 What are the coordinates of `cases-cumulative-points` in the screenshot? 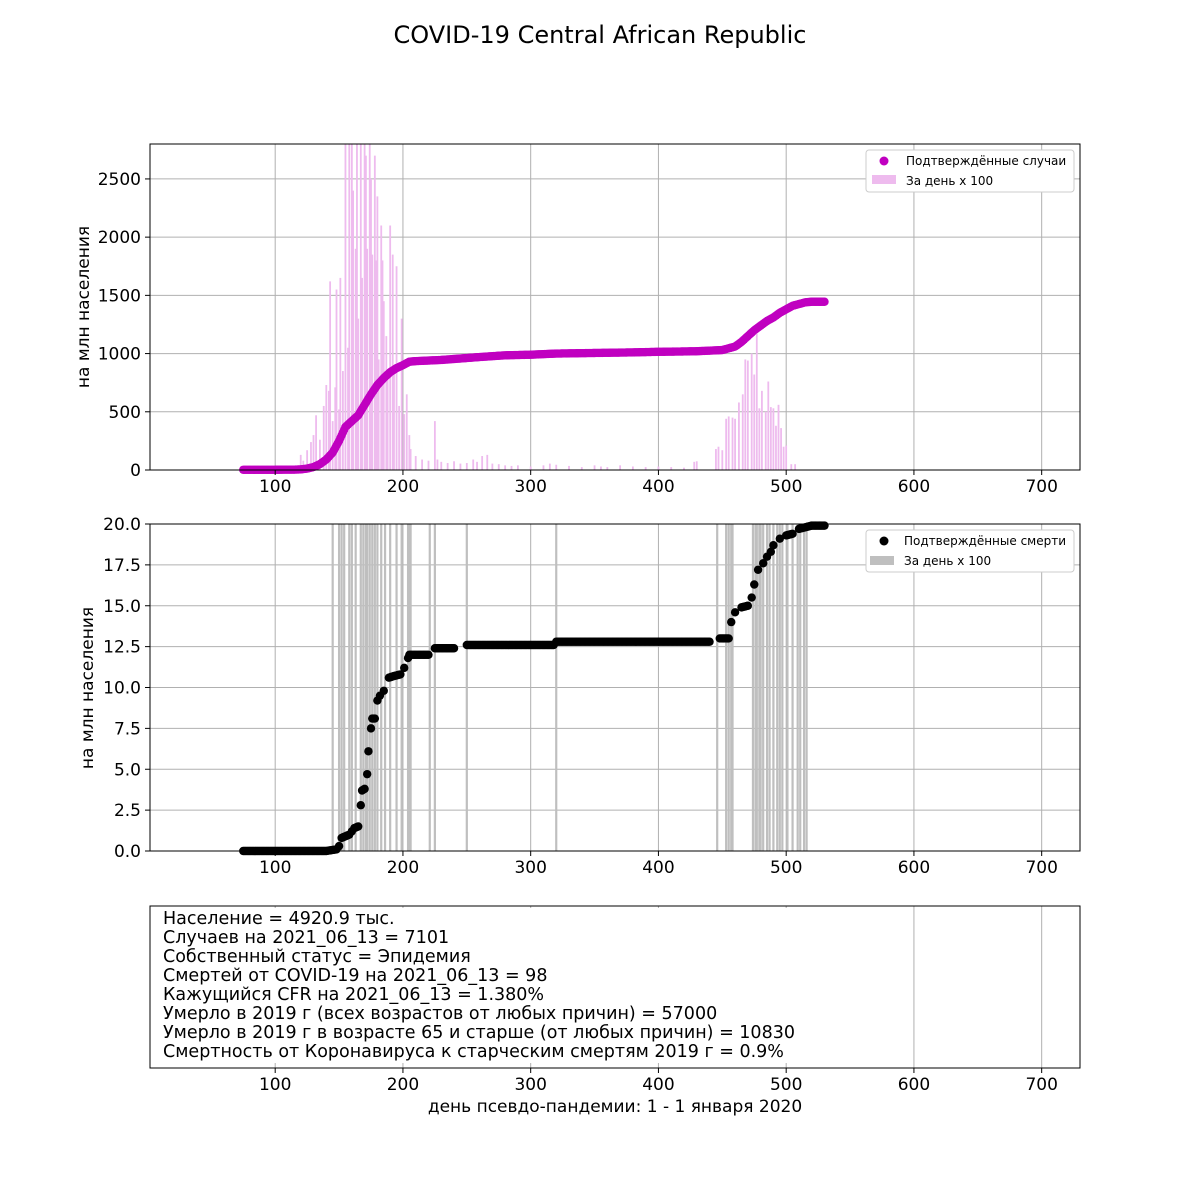 It's located at (534, 385).